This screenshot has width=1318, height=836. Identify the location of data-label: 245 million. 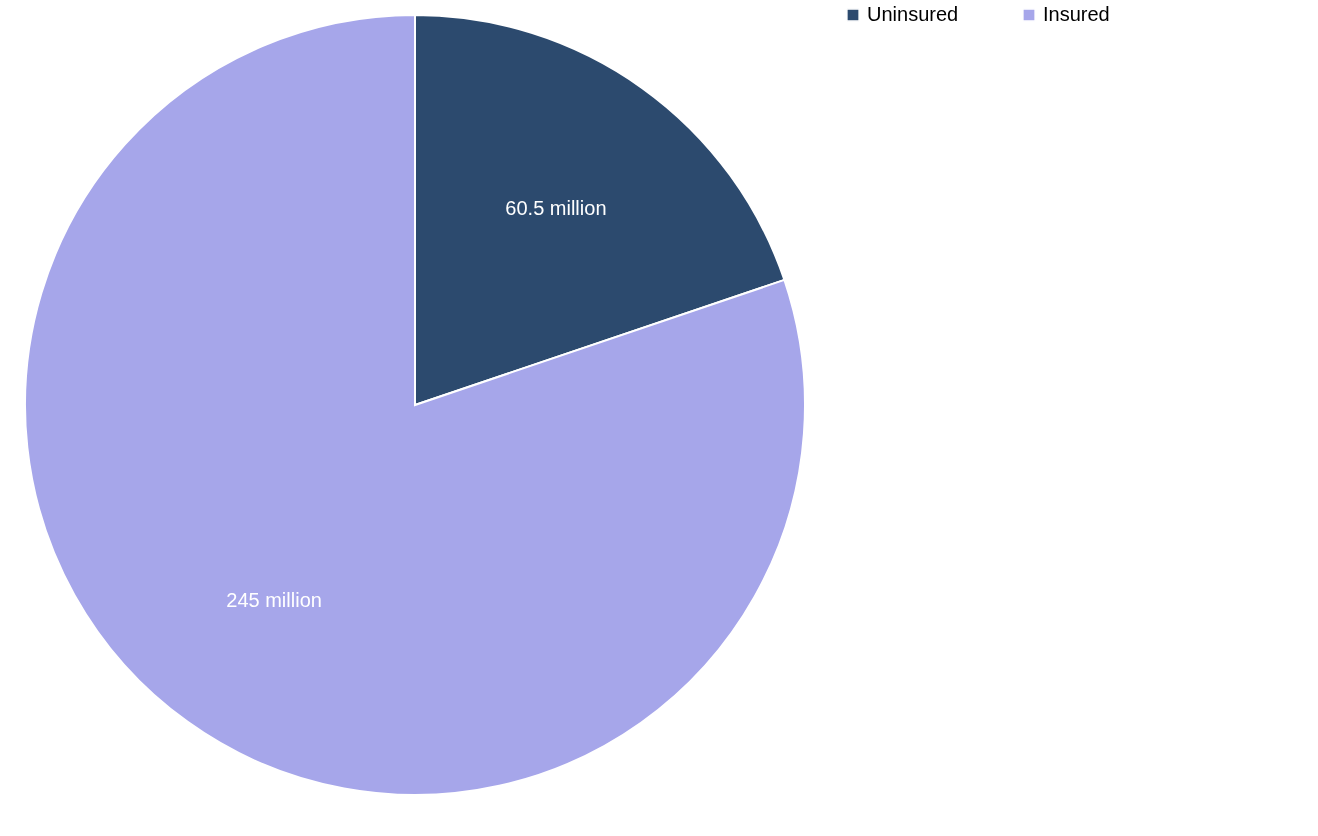
(274, 600).